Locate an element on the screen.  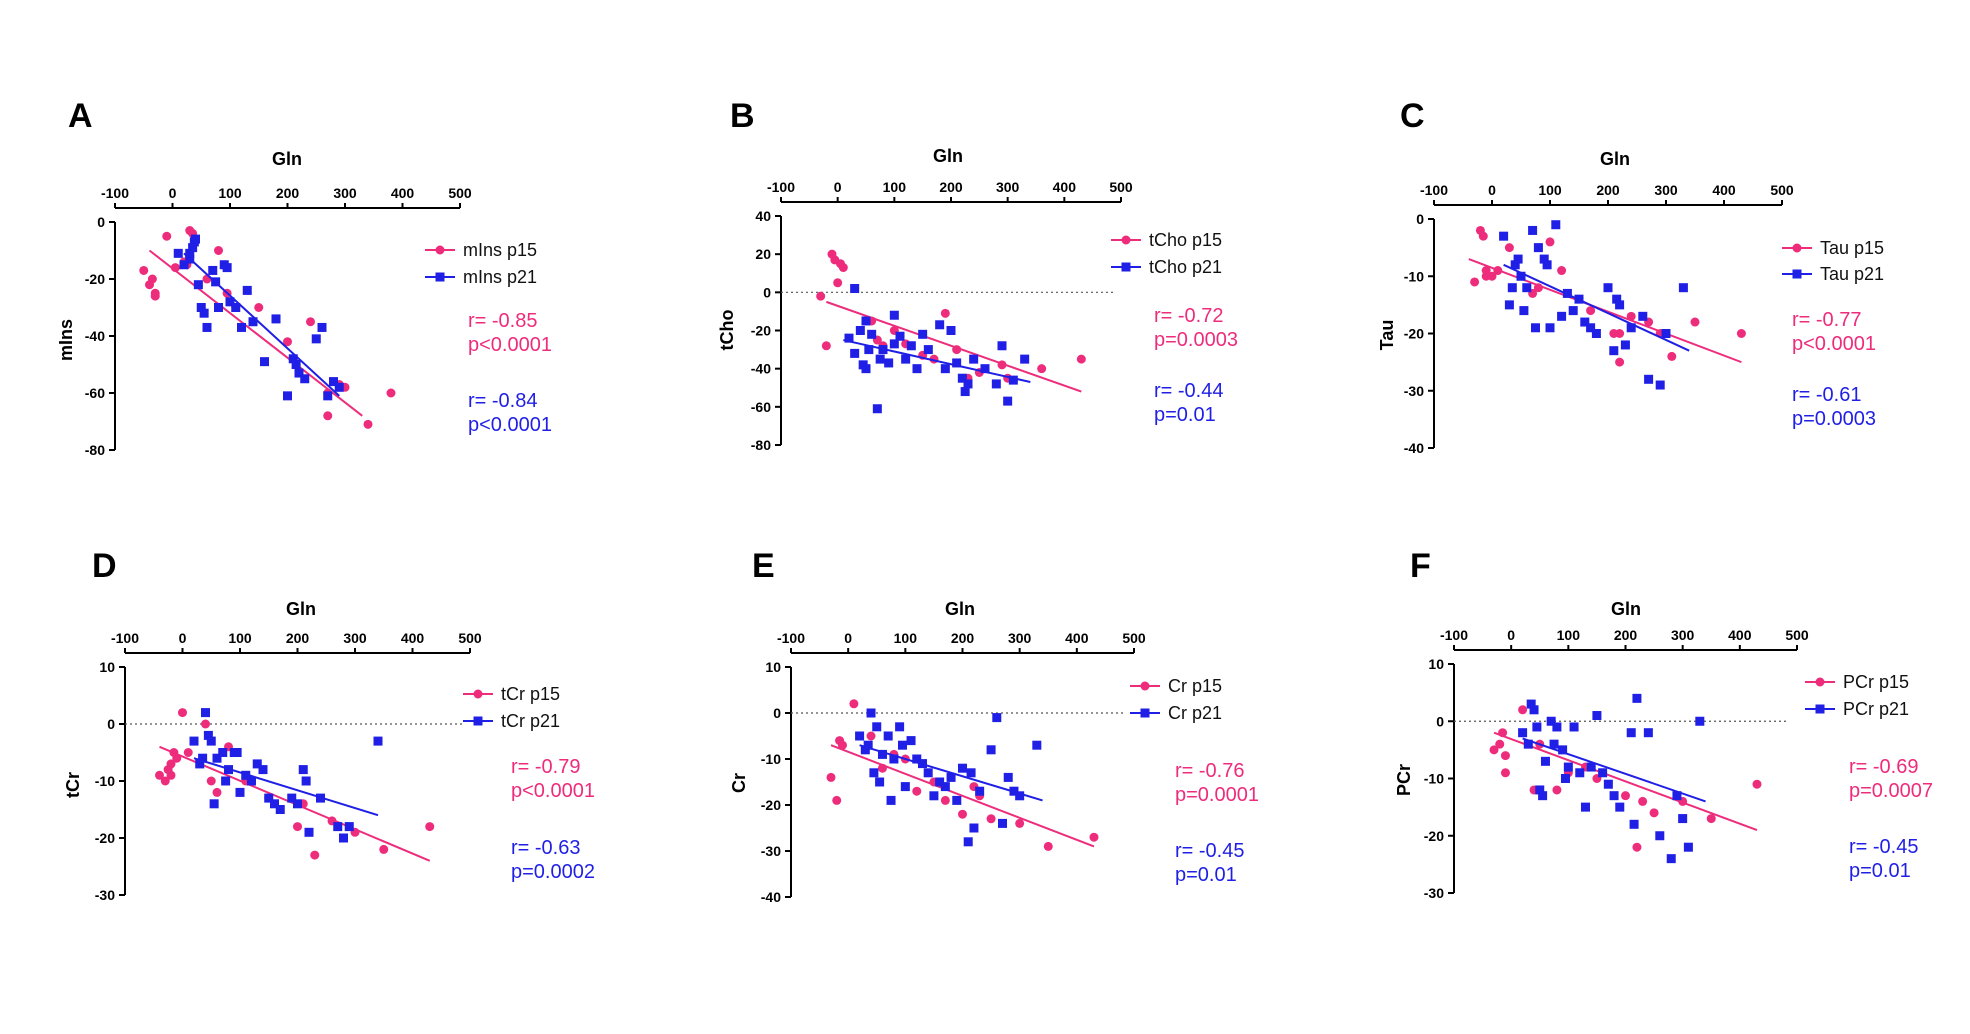
y-tick-label: -80 is located at coordinates (761, 445).